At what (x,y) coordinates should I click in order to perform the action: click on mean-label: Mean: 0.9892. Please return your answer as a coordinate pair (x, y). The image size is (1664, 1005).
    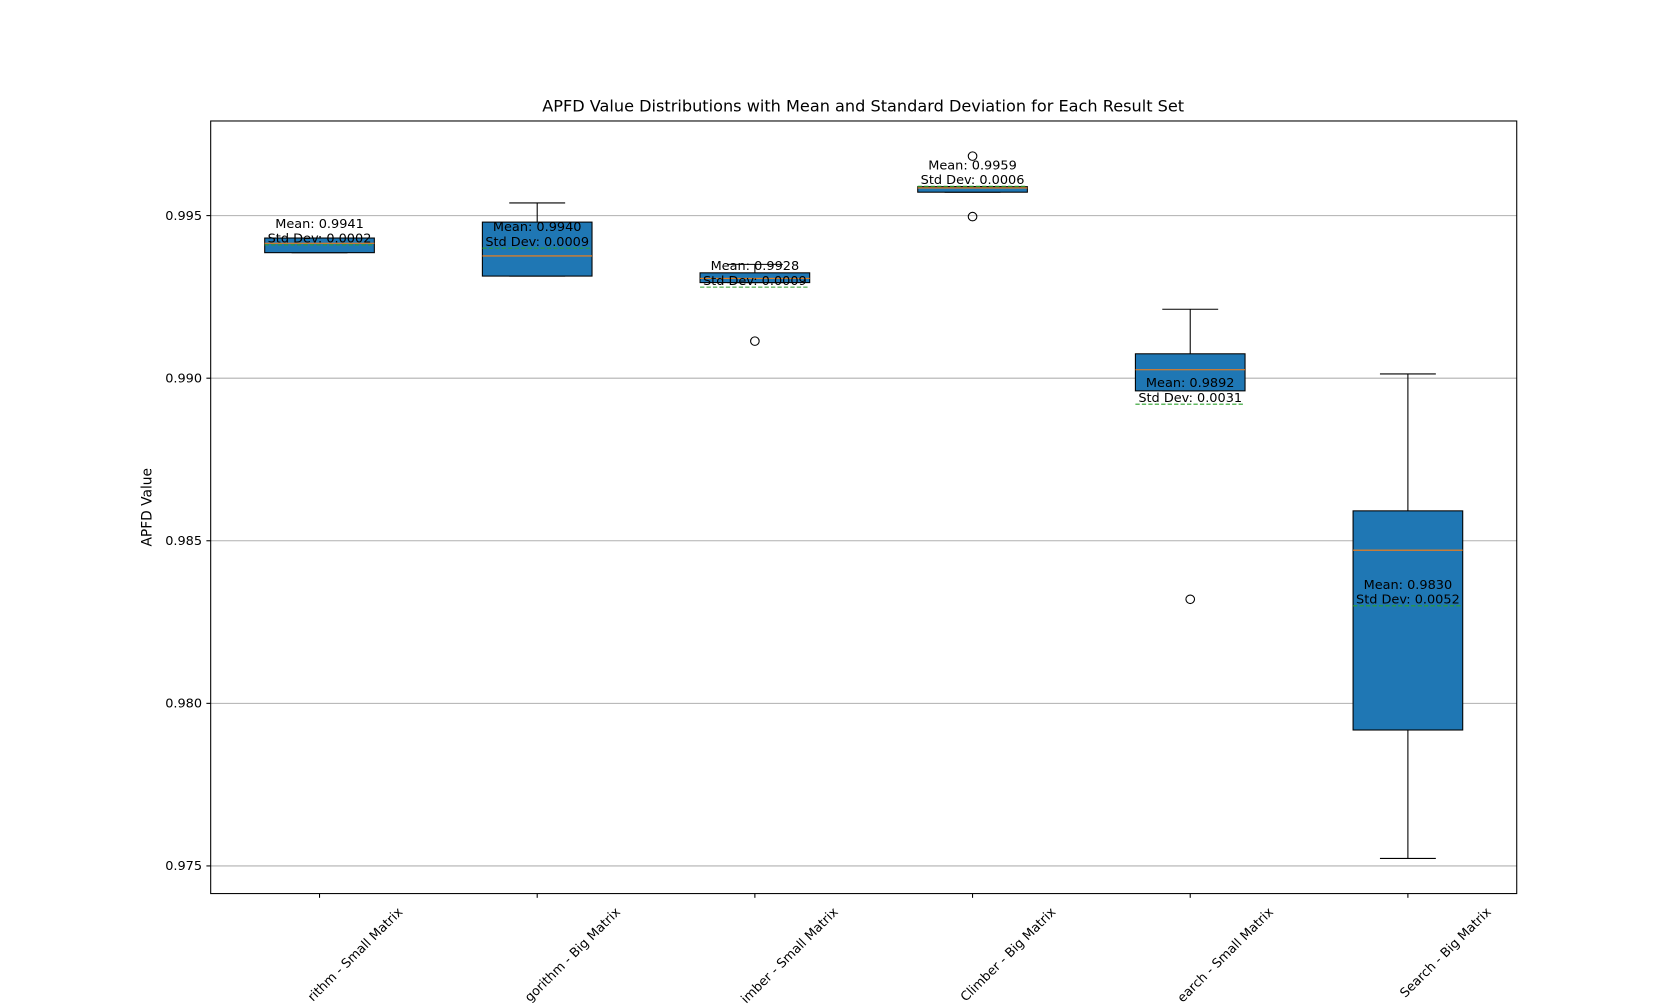
    Looking at the image, I should click on (1190, 383).